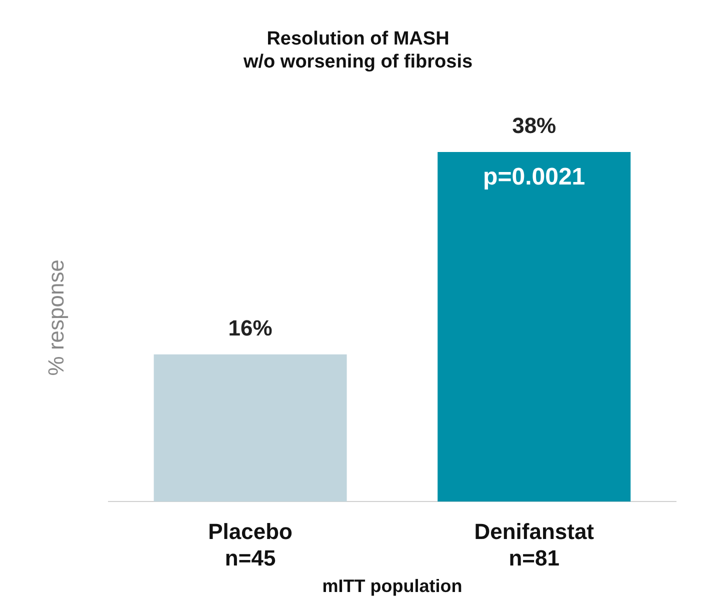  Describe the element at coordinates (534, 177) in the screenshot. I see `annotation: p=0.0021` at that location.